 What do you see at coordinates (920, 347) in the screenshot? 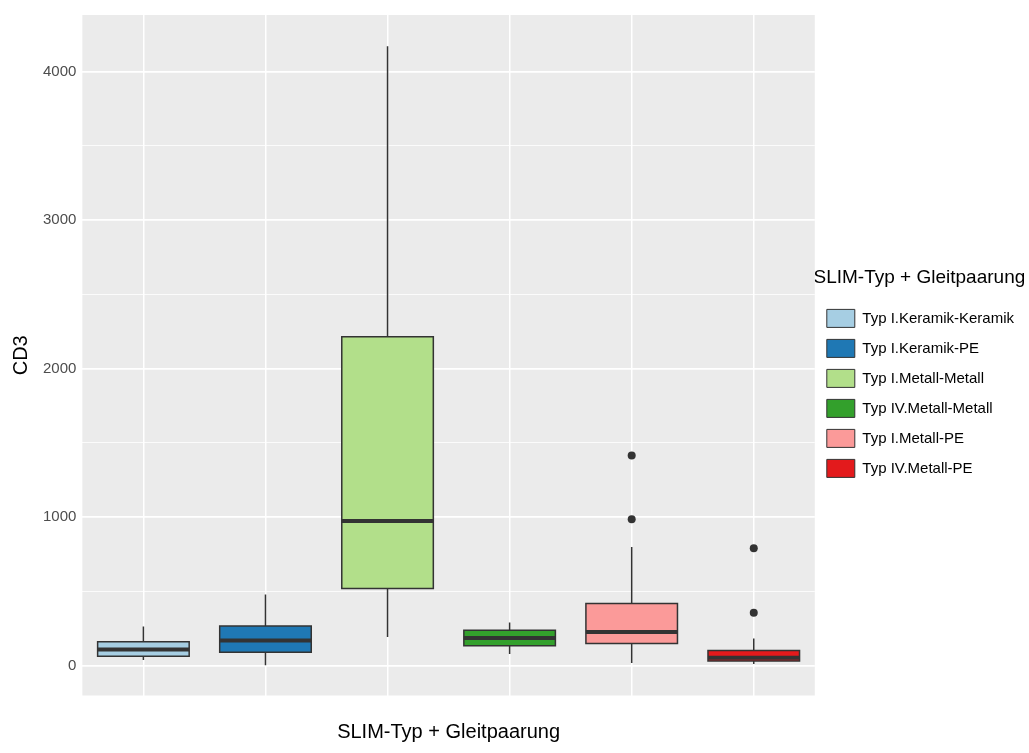
I see `legend-label: Typ I.Keramik-PE` at bounding box center [920, 347].